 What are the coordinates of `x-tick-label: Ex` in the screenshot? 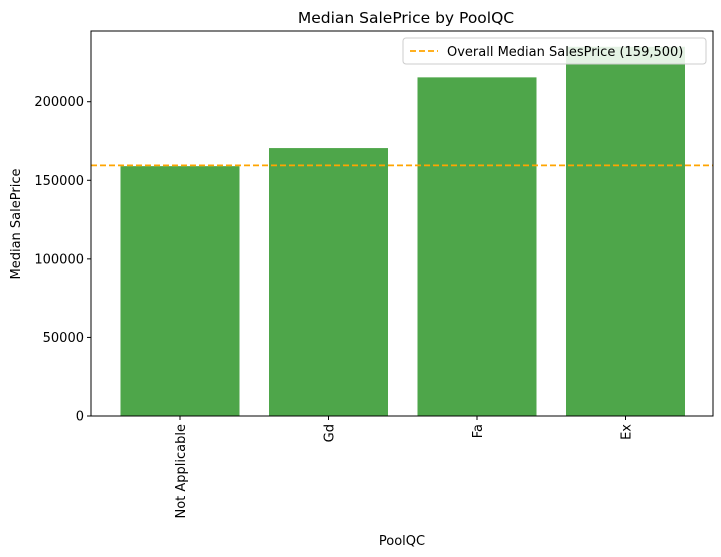 It's located at (627, 432).